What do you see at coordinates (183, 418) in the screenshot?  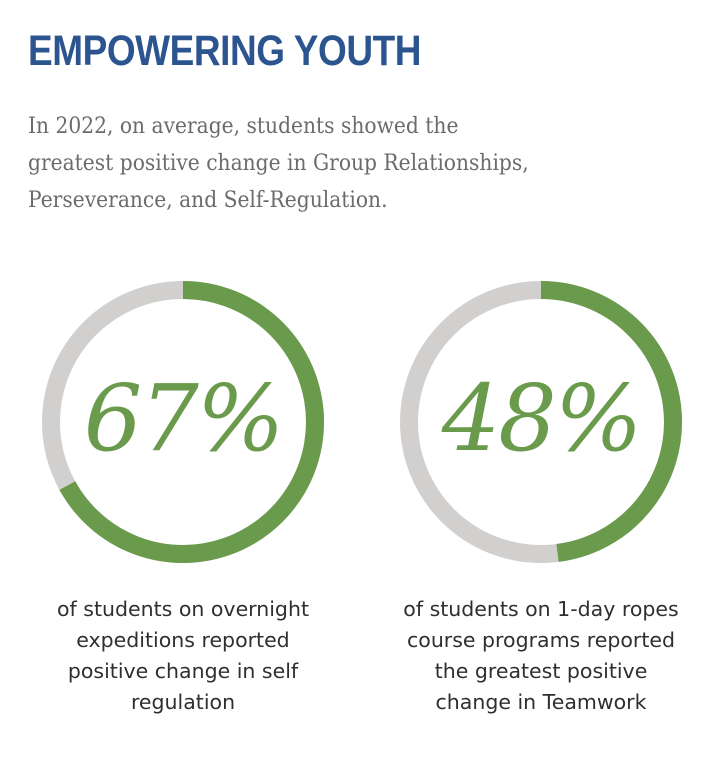 I see `donut-value-label: 67%` at bounding box center [183, 418].